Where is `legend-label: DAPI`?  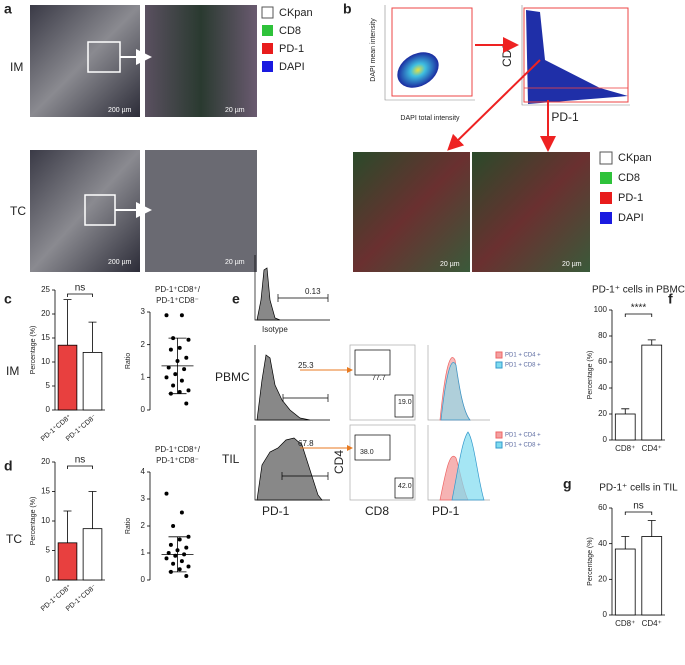 legend-label: DAPI is located at coordinates (631, 218).